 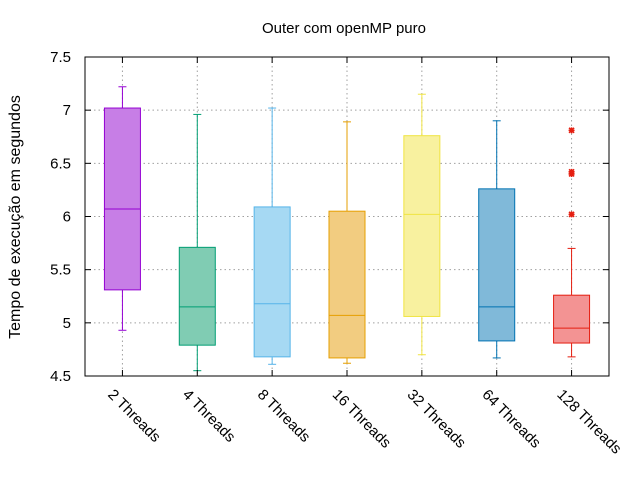 I want to click on chart-title: Outer com openMP puro, so click(x=344, y=28).